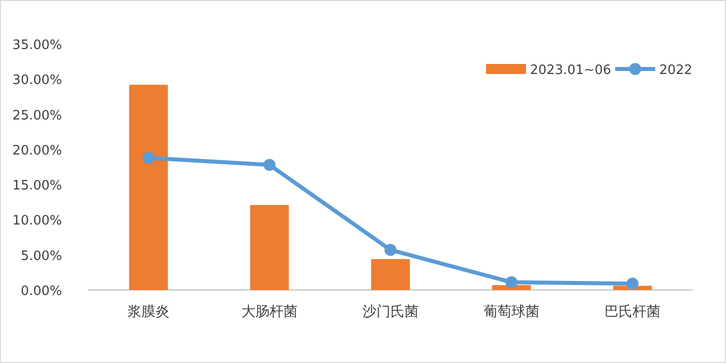 The height and width of the screenshot is (363, 726). What do you see at coordinates (37, 116) in the screenshot?
I see `y-tick-label: 25.00%` at bounding box center [37, 116].